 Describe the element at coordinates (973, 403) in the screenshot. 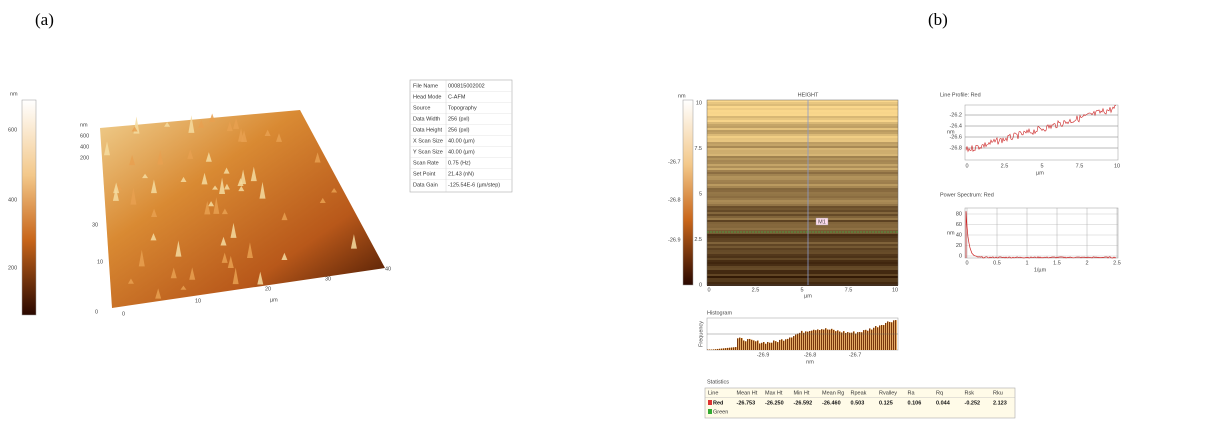

I see `cell: -0.252` at that location.